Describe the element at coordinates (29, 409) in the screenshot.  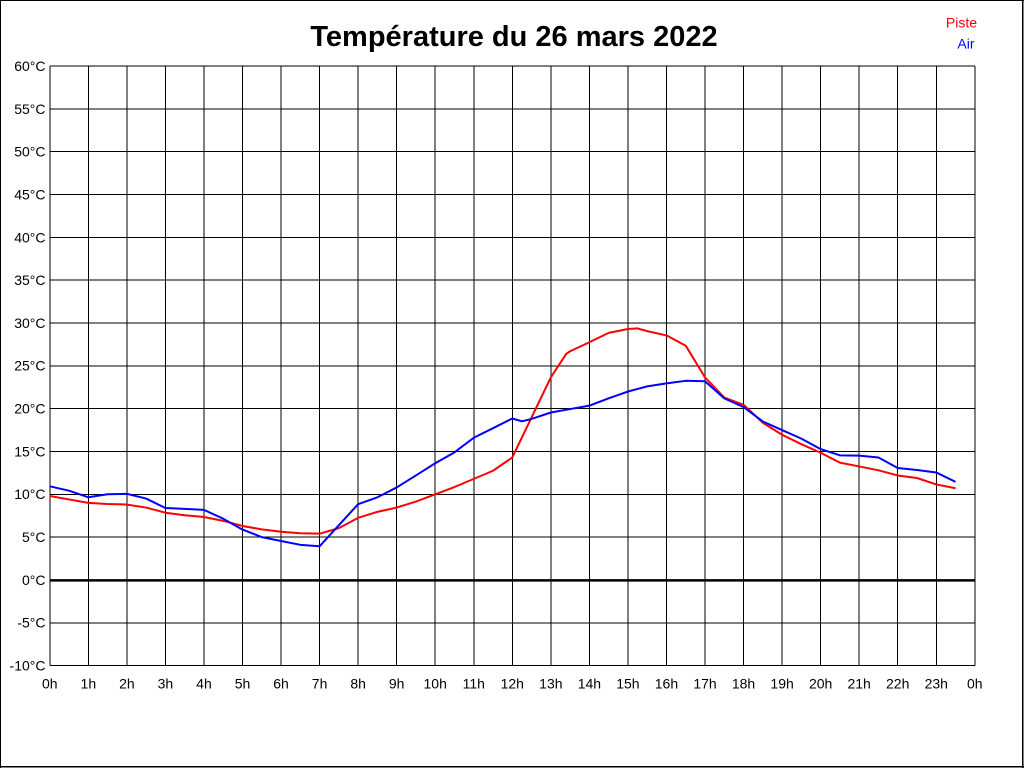
I see `svg-text: 20°C` at that location.